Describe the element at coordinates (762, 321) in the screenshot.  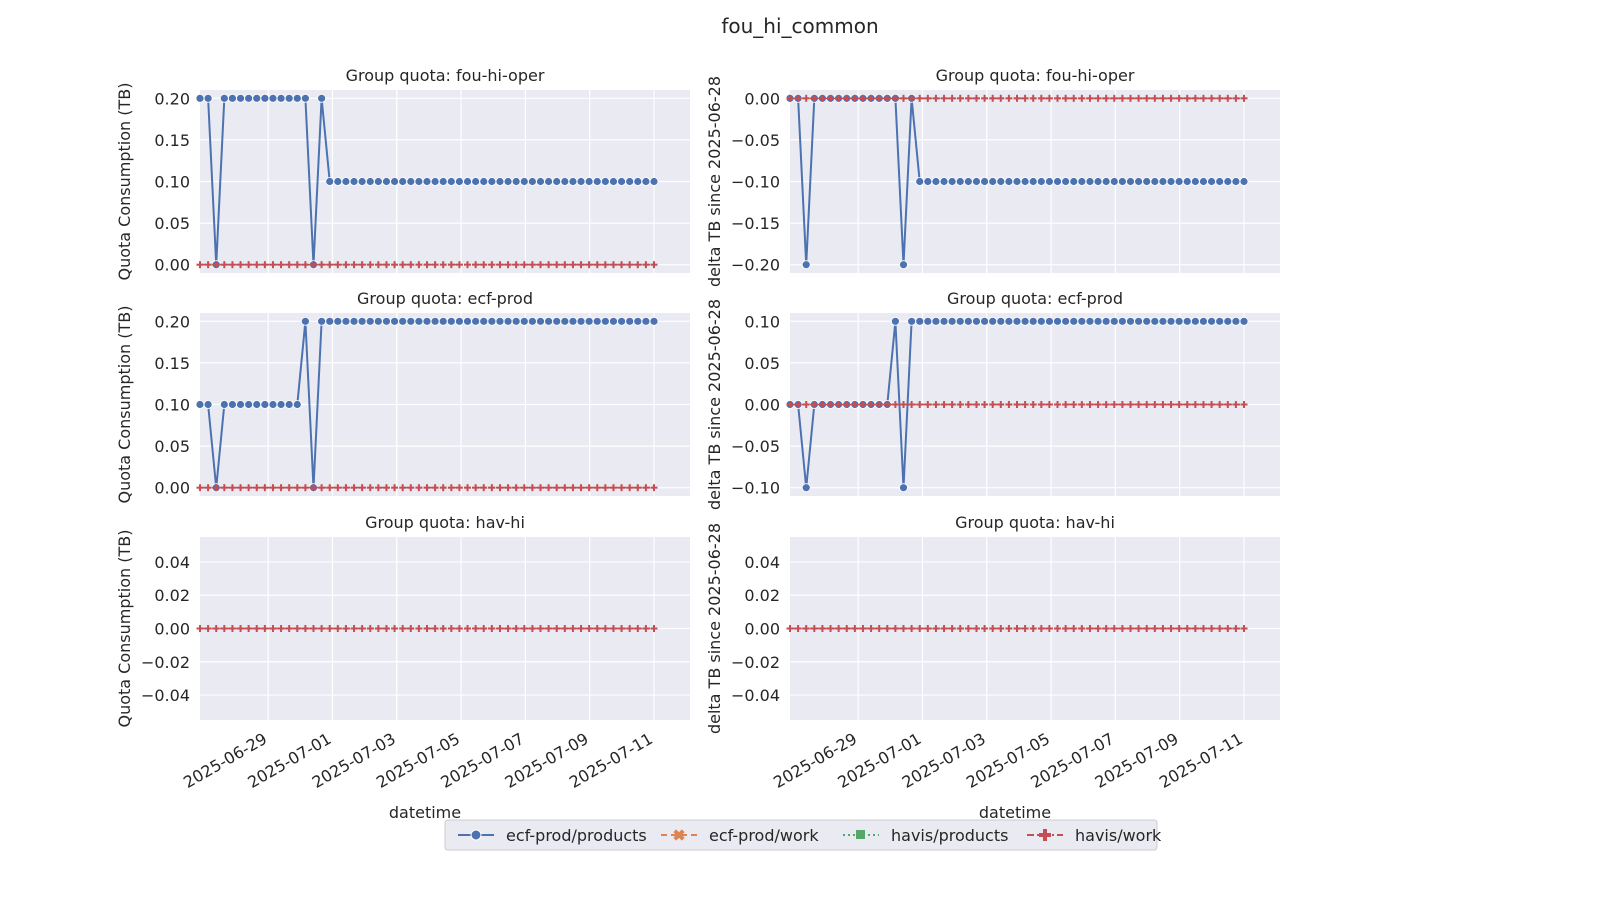
I see `y-tick-label: 0.10` at that location.